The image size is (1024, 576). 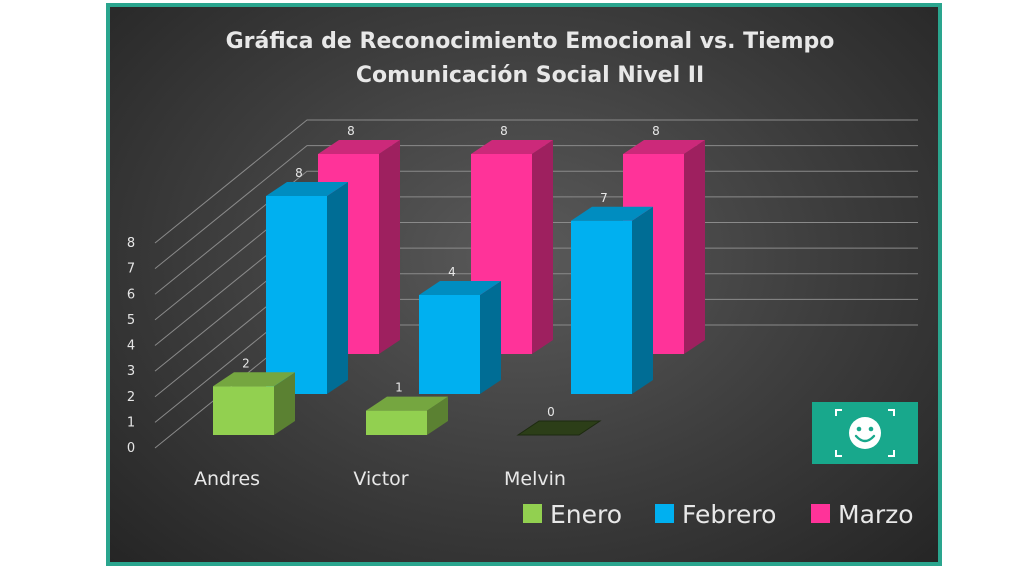 I want to click on y-tick-label: 5, so click(x=131, y=320).